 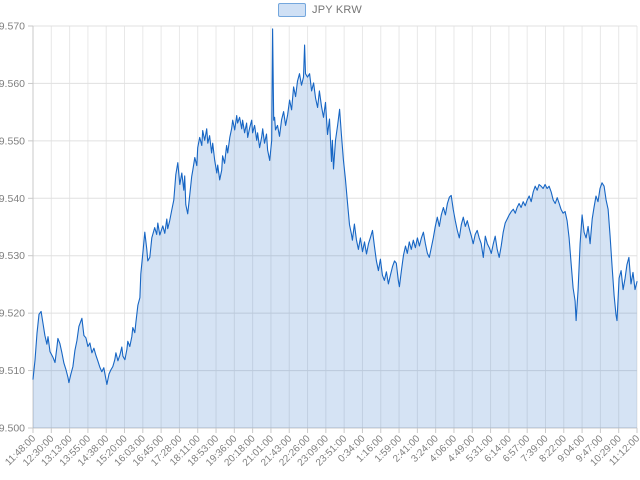 I want to click on y-tick-label: 9.520, so click(x=12, y=314).